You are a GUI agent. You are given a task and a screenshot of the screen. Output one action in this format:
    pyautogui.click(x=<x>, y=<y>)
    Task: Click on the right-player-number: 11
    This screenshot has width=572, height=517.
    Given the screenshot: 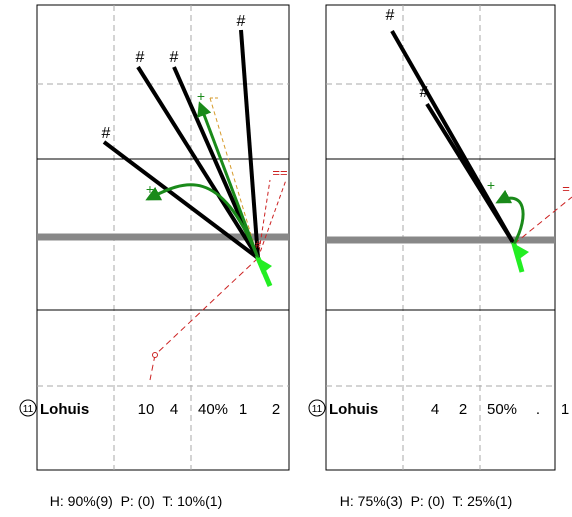 What is the action you would take?
    pyautogui.click(x=317, y=409)
    